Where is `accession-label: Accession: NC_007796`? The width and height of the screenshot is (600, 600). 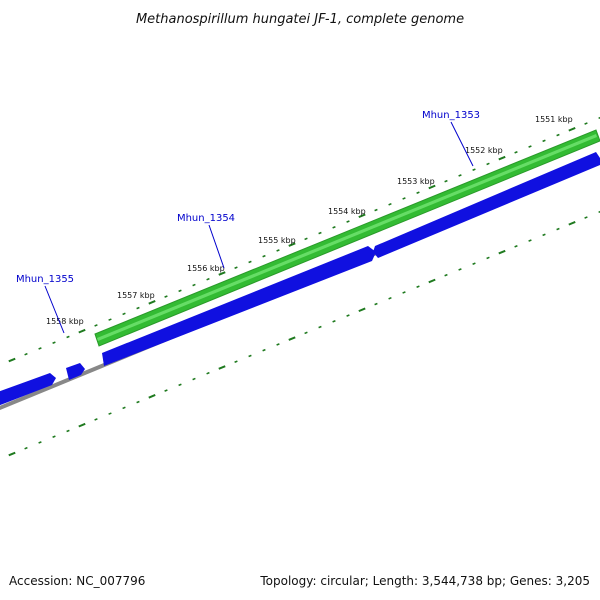 accession-label: Accession: NC_007796 is located at coordinates (77, 581).